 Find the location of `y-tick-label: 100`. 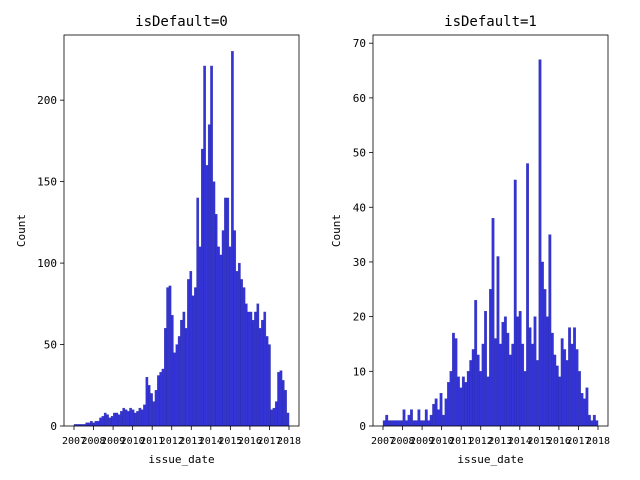

y-tick-label: 100 is located at coordinates (47, 263).